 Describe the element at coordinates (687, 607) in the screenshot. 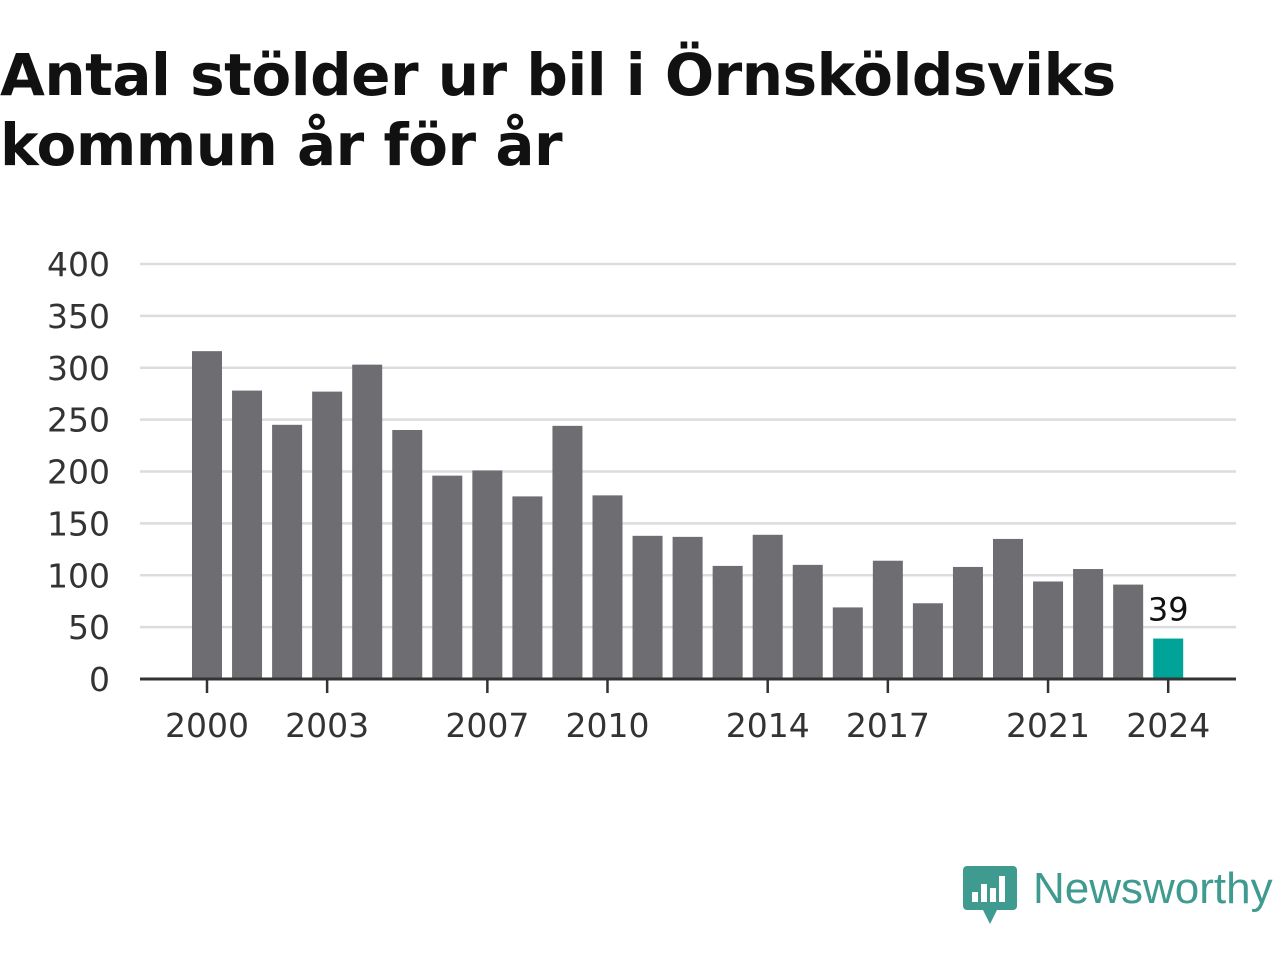

I see `bar-2012` at that location.